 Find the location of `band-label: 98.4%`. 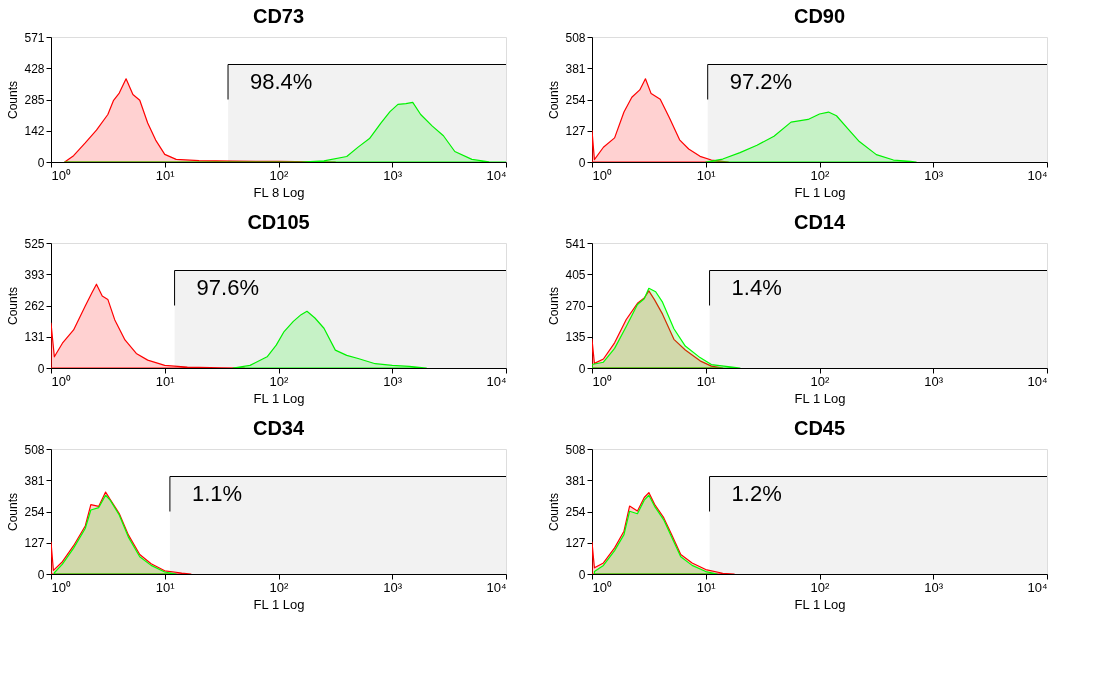

band-label: 98.4% is located at coordinates (281, 81).